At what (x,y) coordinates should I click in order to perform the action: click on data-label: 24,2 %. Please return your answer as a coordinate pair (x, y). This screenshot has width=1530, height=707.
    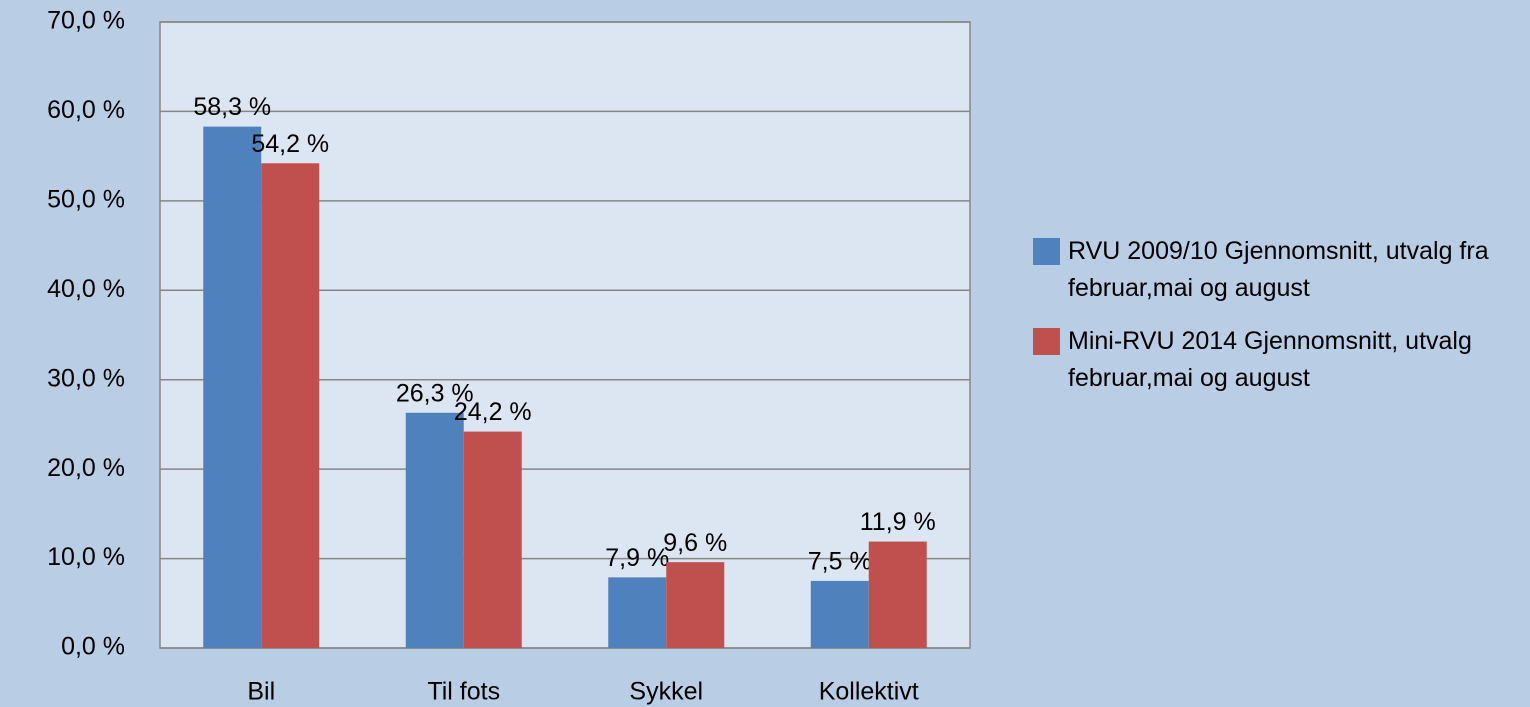
    Looking at the image, I should click on (493, 412).